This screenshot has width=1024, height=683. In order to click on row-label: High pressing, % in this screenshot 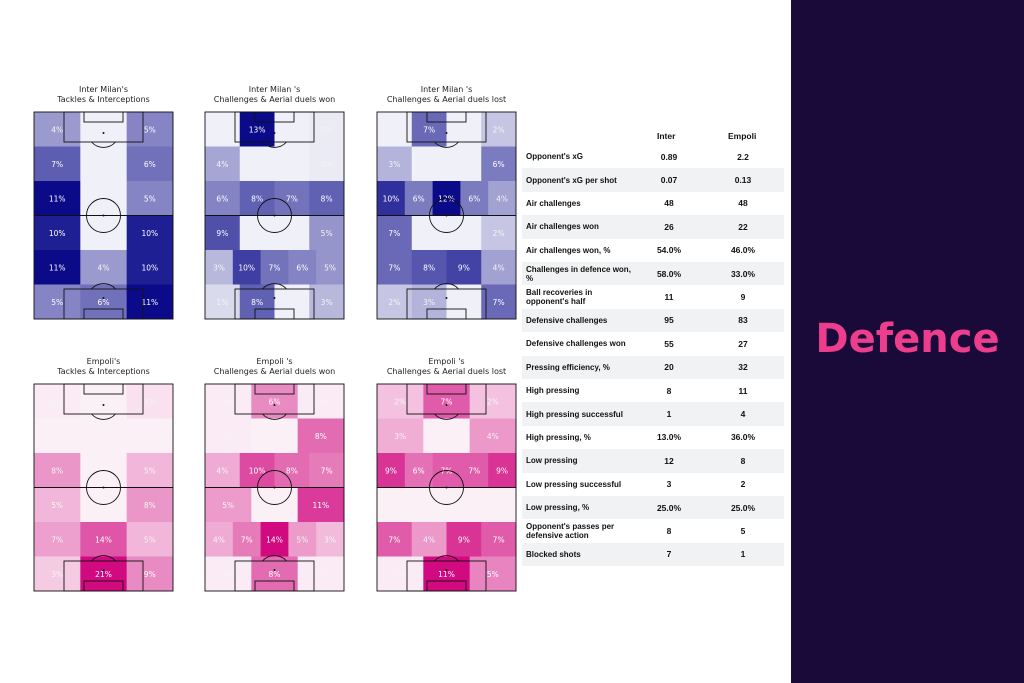, I will do `click(558, 437)`.